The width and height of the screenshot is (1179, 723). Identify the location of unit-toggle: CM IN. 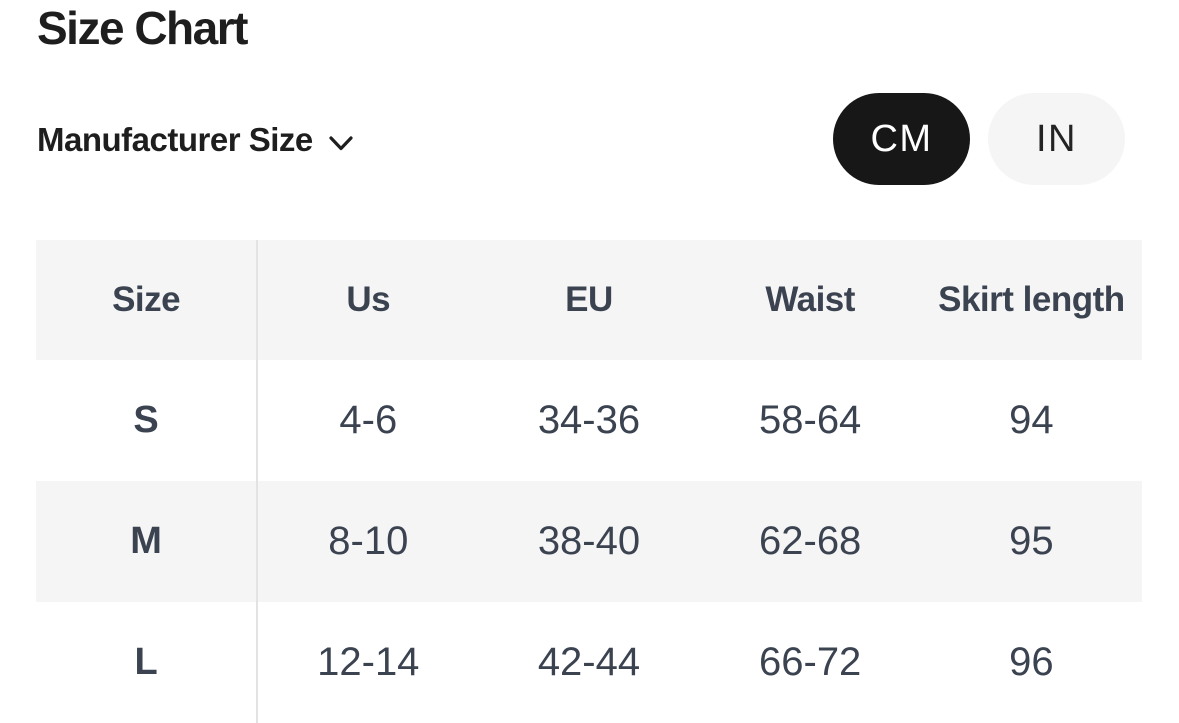
(979, 139).